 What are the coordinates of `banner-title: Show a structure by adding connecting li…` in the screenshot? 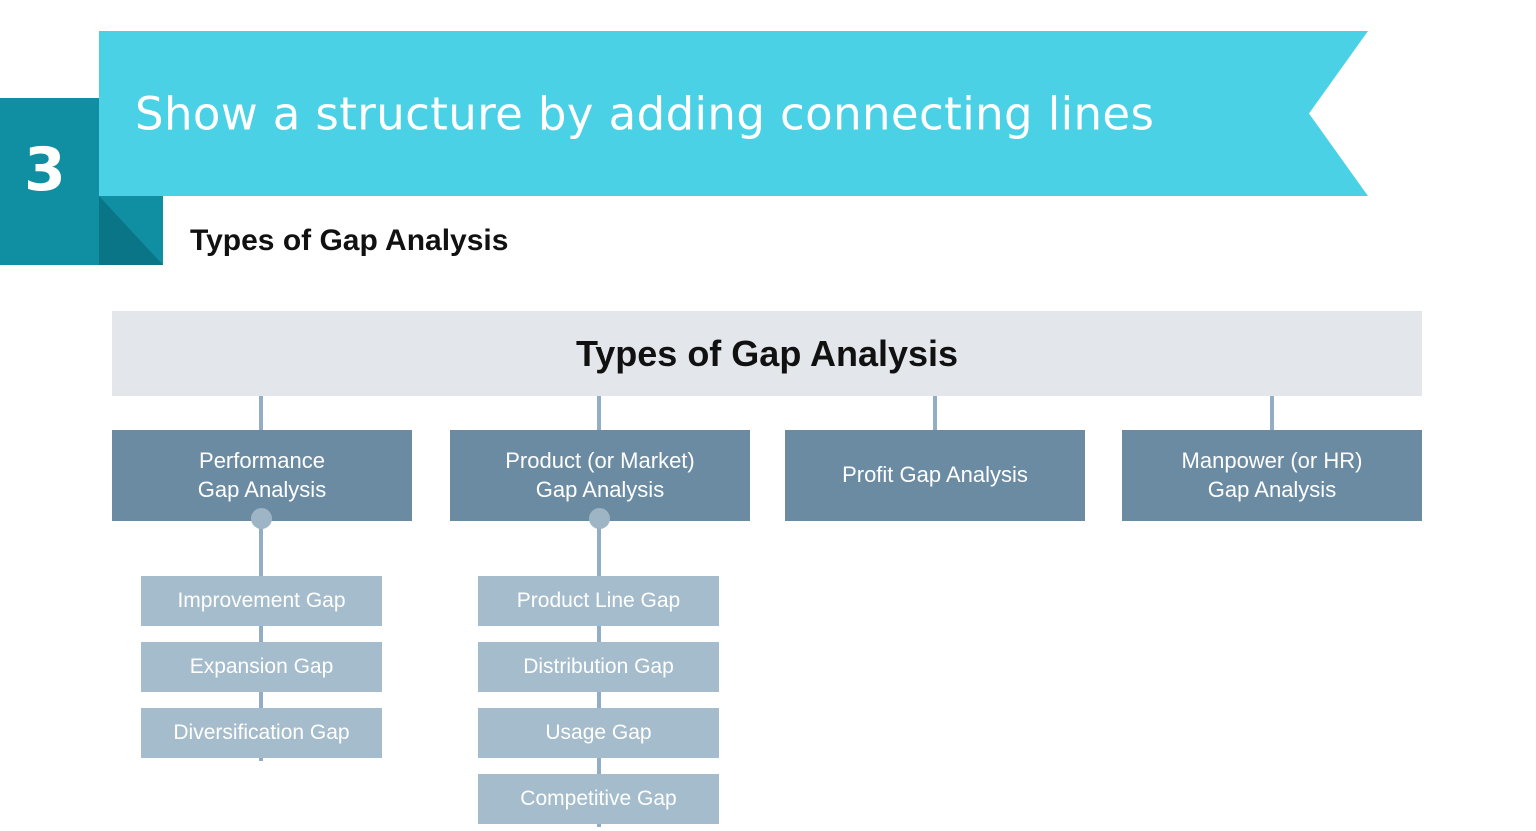 It's located at (645, 113).